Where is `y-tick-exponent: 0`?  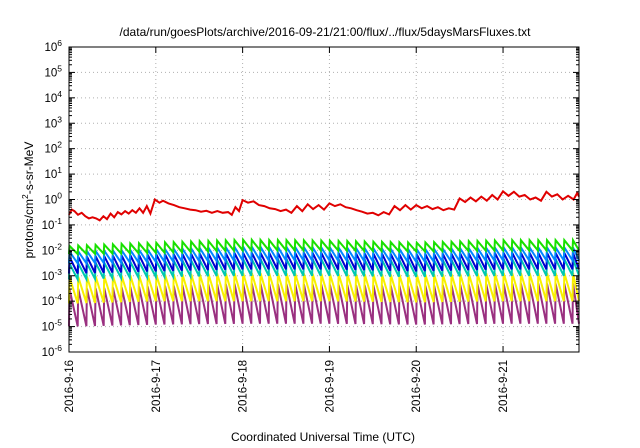 y-tick-exponent: 0 is located at coordinates (59, 196).